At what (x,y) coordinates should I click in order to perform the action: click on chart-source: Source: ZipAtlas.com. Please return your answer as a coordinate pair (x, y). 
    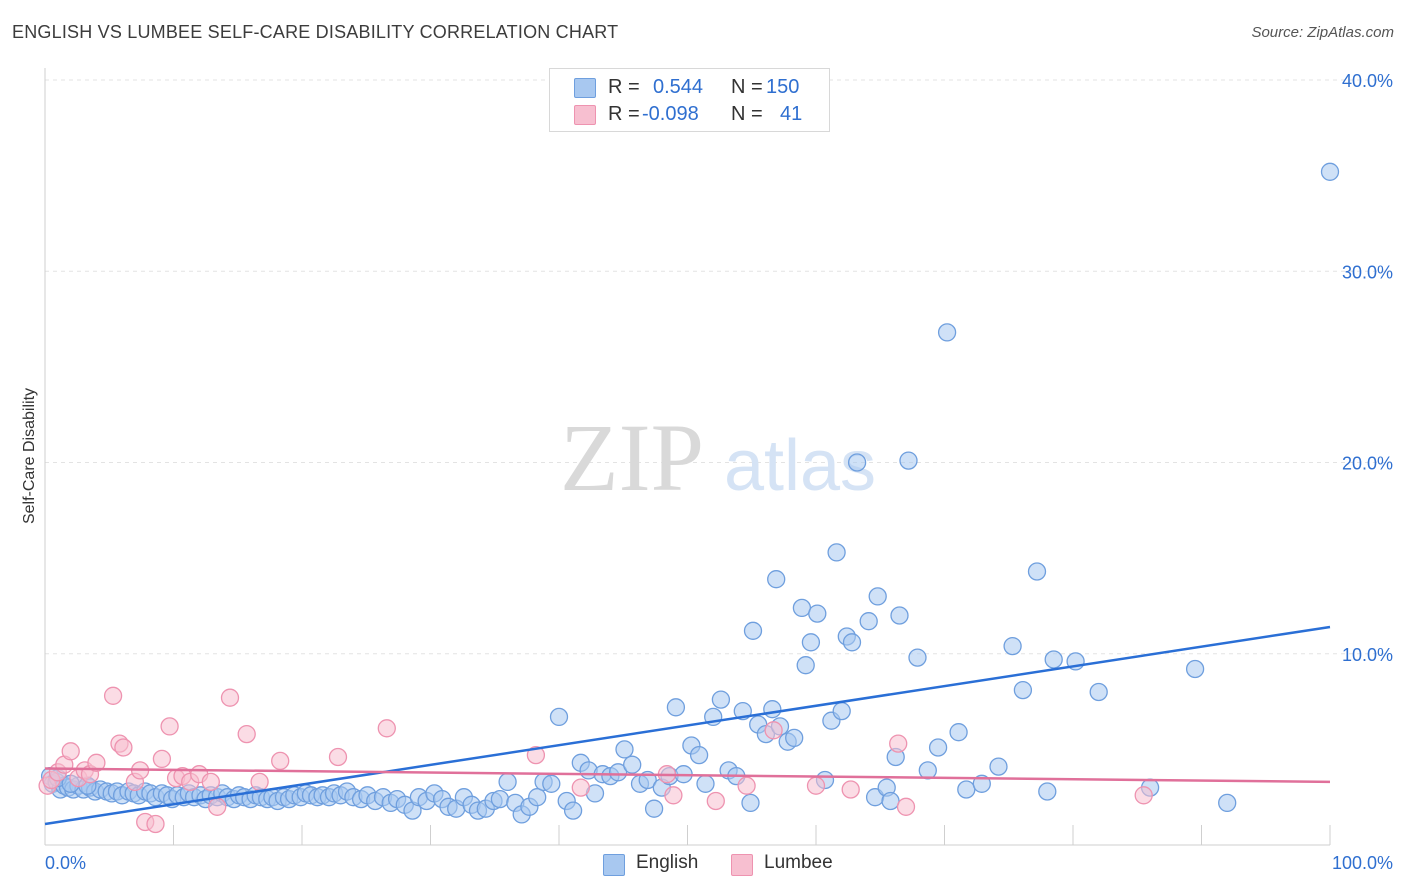
    Looking at the image, I should click on (1322, 32).